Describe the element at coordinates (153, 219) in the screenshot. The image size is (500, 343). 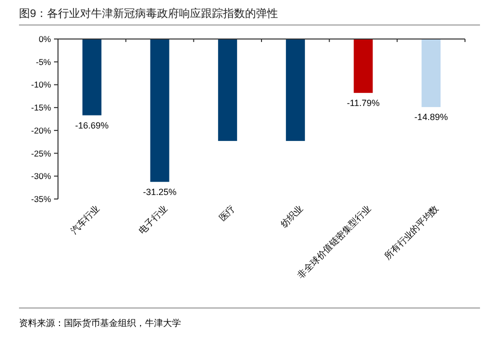
I see `x-tick-label: 电子行业` at that location.